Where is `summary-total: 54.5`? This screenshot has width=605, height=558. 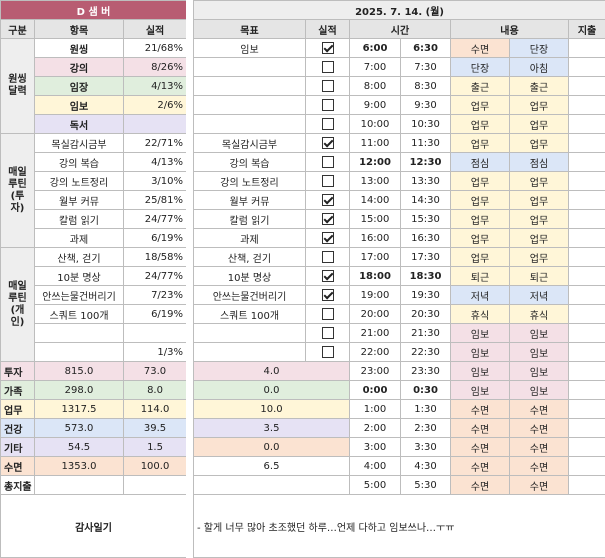
summary-total: 54.5 is located at coordinates (79, 447).